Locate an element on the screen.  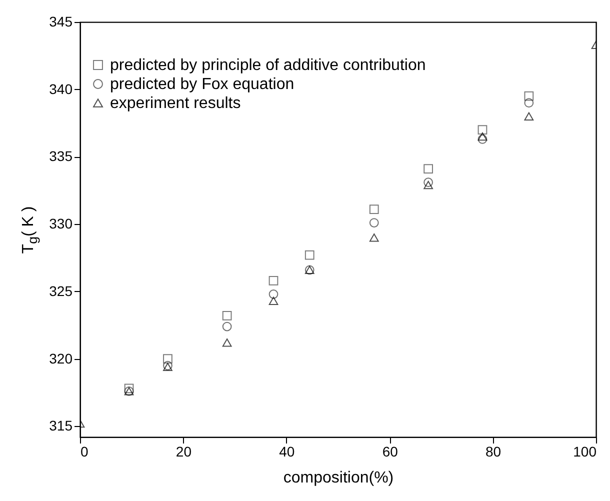
y-tick-label: 330 is located at coordinates (61, 224).